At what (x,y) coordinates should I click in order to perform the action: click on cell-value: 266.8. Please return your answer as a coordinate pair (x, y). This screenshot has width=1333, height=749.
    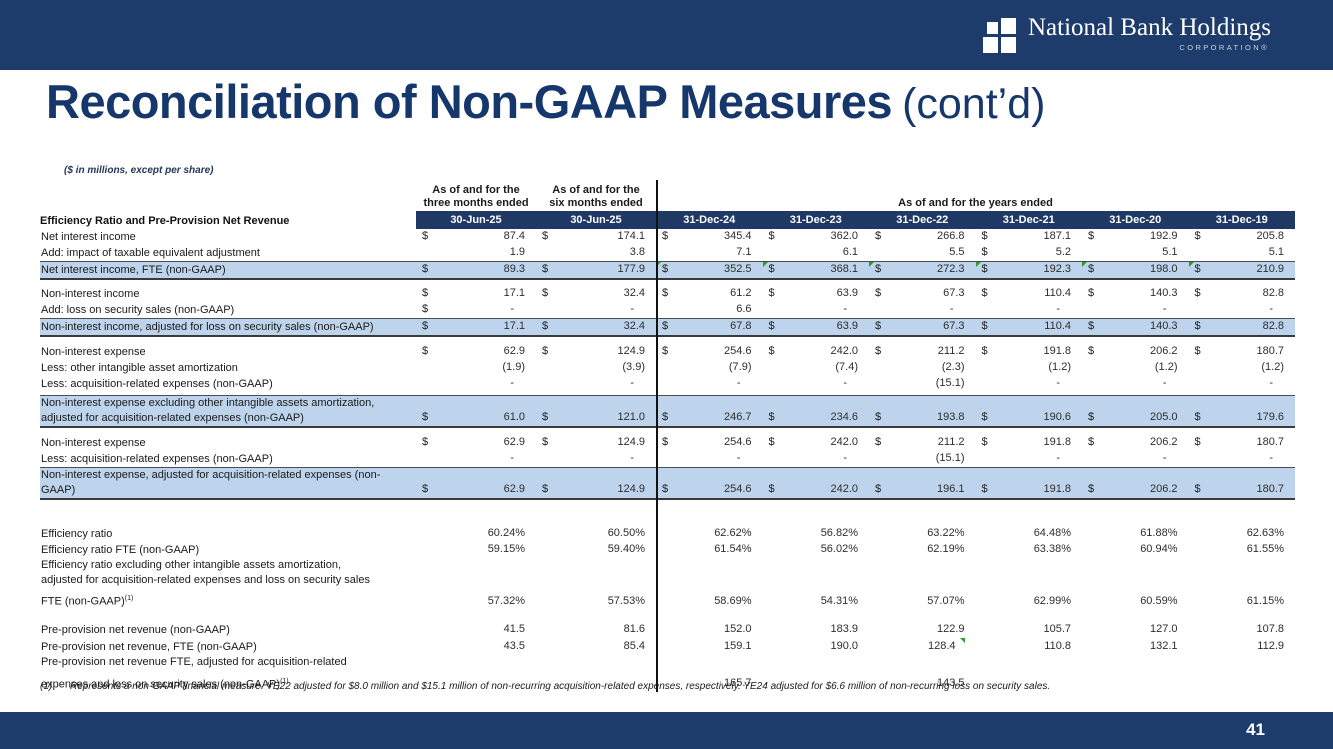
    Looking at the image, I should click on (950, 236).